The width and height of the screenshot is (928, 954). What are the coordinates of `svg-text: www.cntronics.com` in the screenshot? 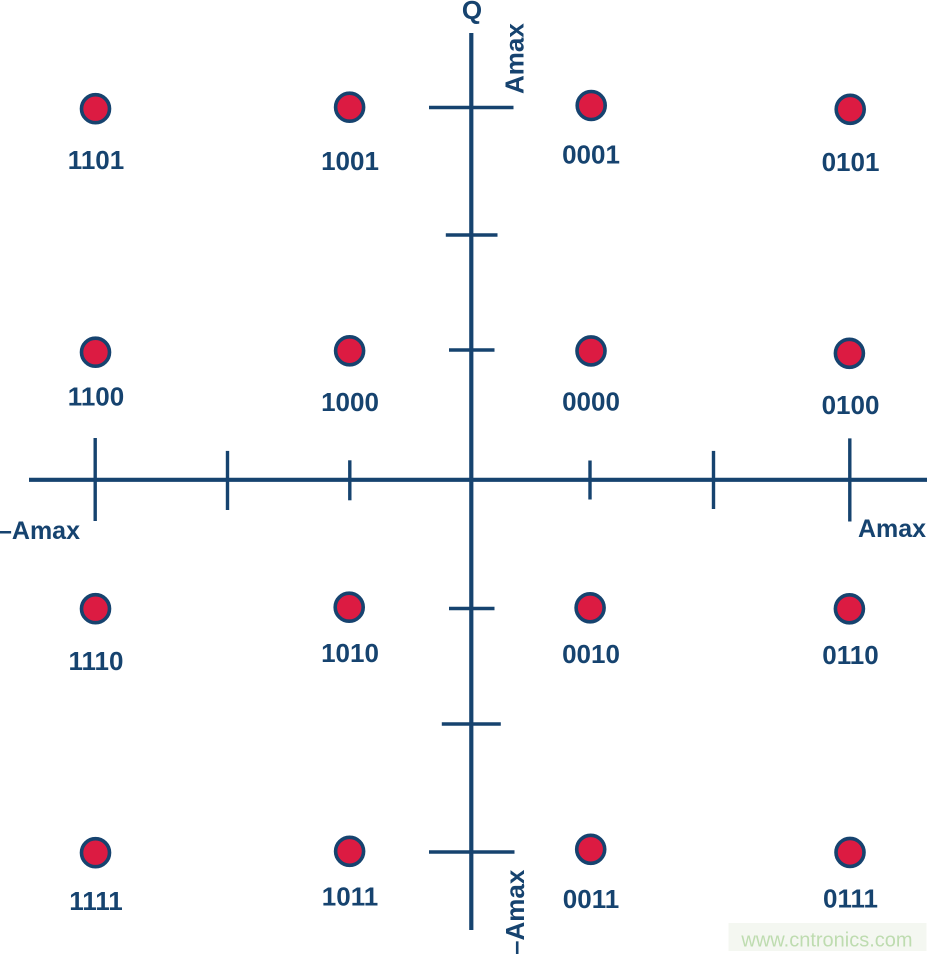 It's located at (826, 941).